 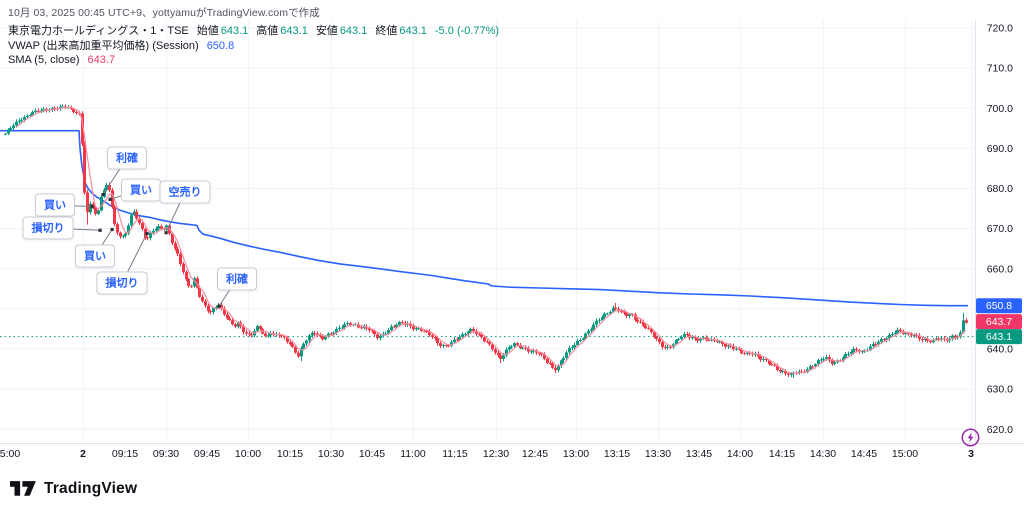 I want to click on svg-text: 640.0, so click(x=1000, y=350).